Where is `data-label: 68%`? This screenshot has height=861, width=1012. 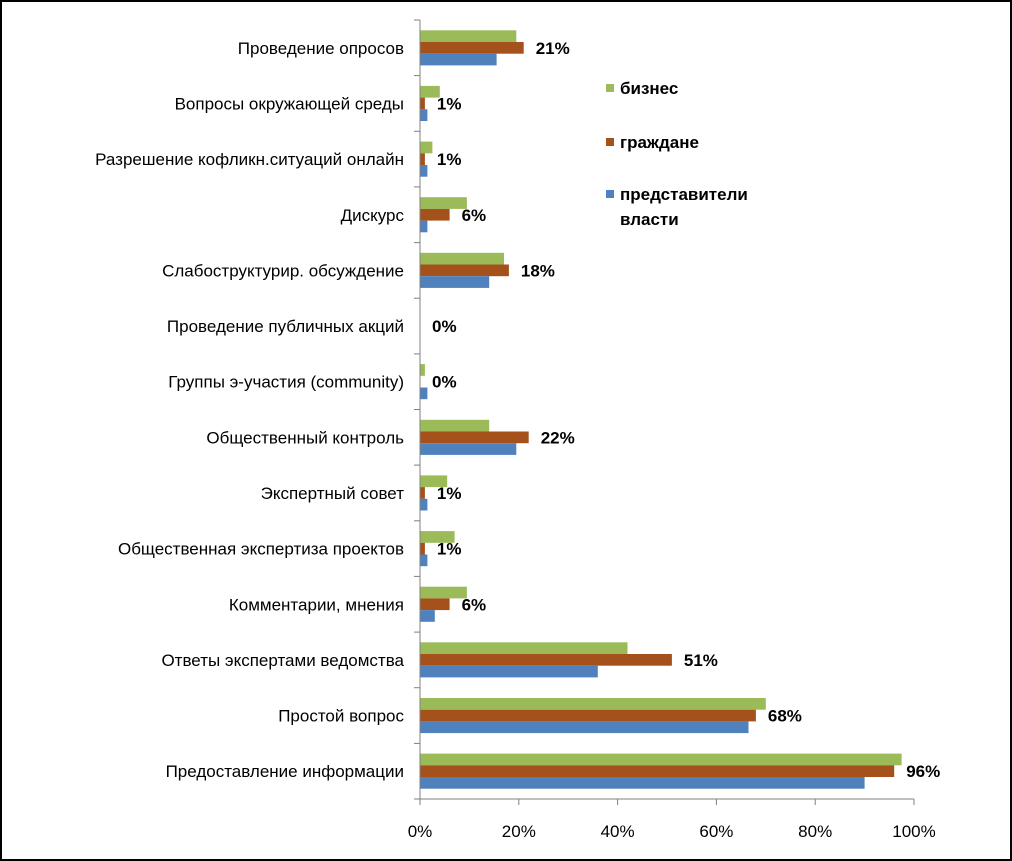
data-label: 68% is located at coordinates (785, 716).